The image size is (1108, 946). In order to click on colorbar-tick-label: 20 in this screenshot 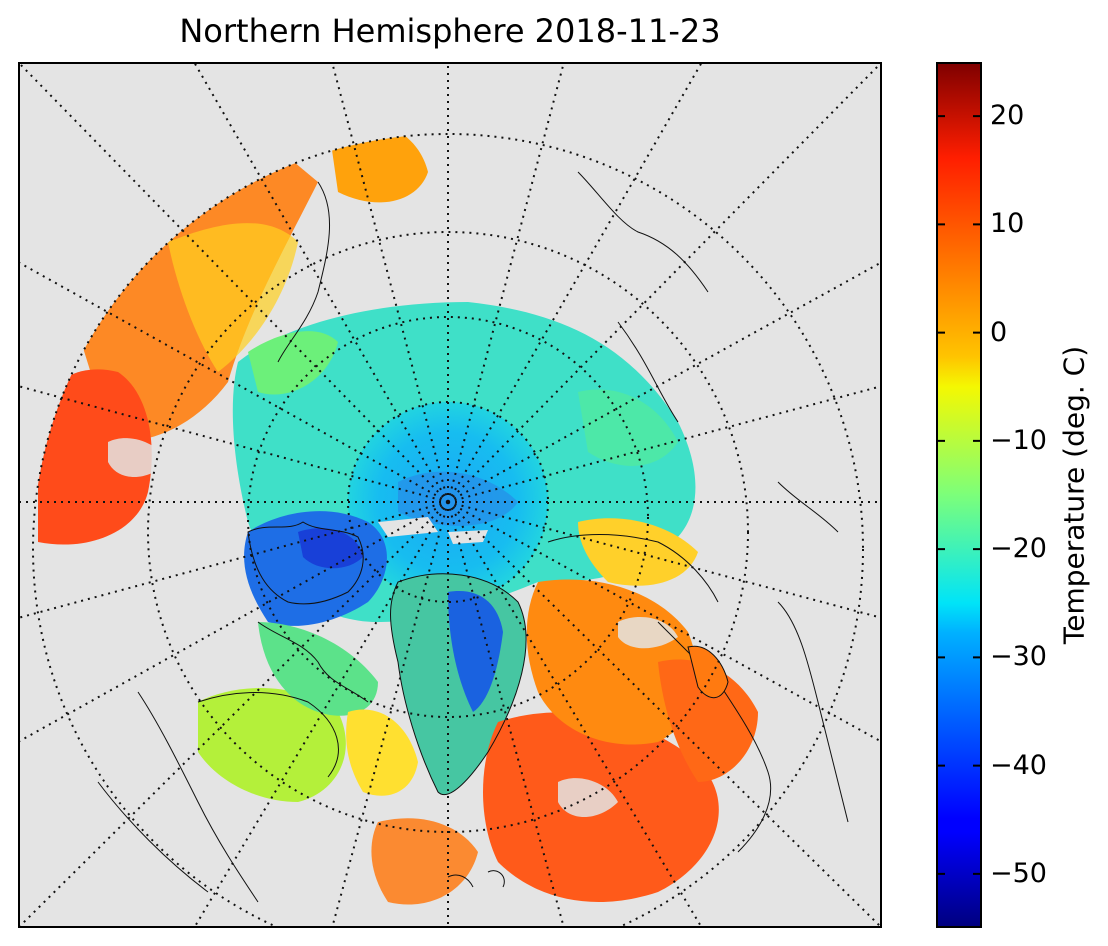, I will do `click(1007, 116)`.